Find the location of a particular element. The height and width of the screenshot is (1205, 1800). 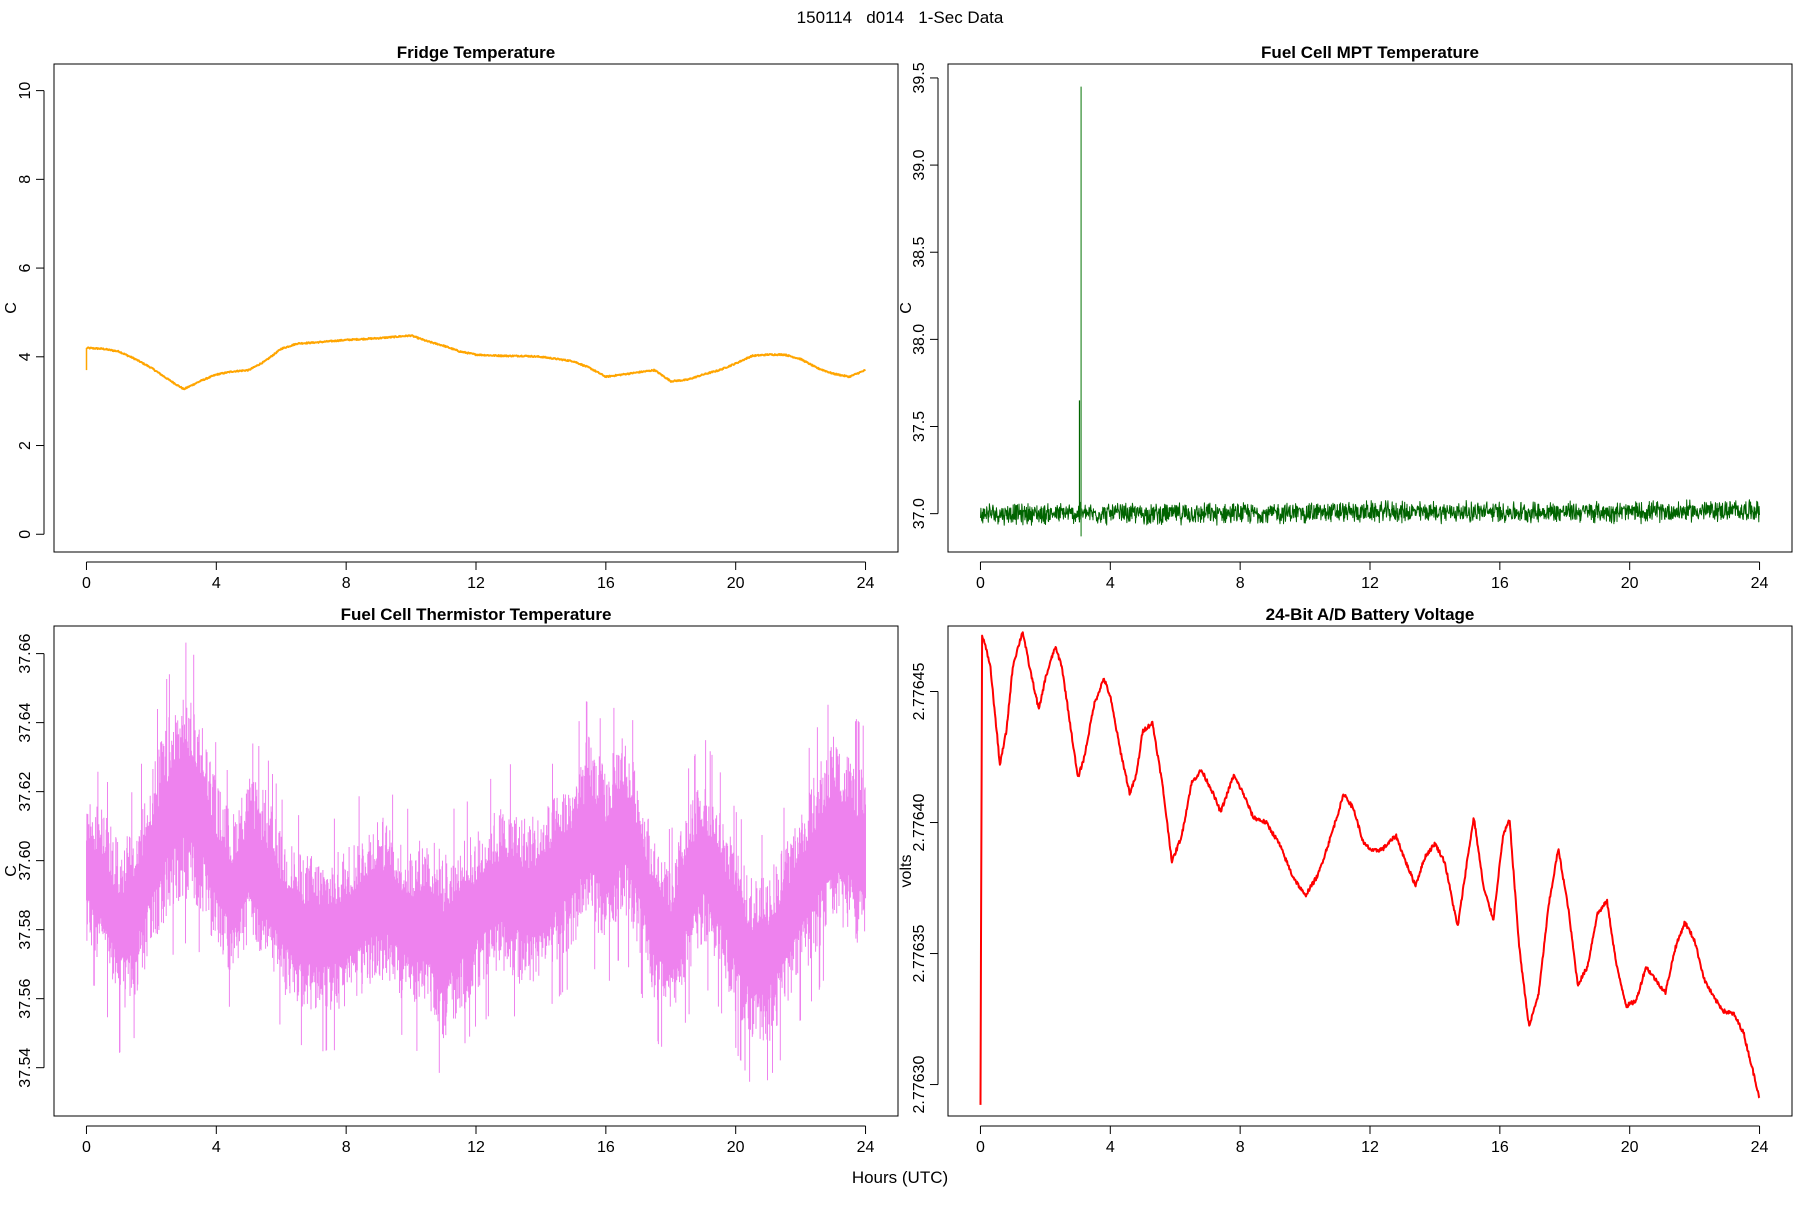

y-tick-label: 10 is located at coordinates (25, 91).